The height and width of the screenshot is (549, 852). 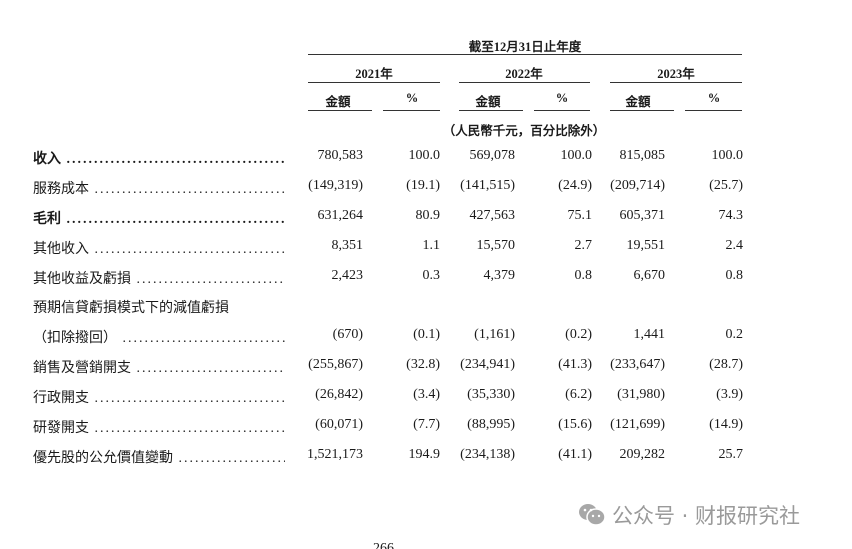 I want to click on amount-cell: 4,379, so click(x=499, y=275).